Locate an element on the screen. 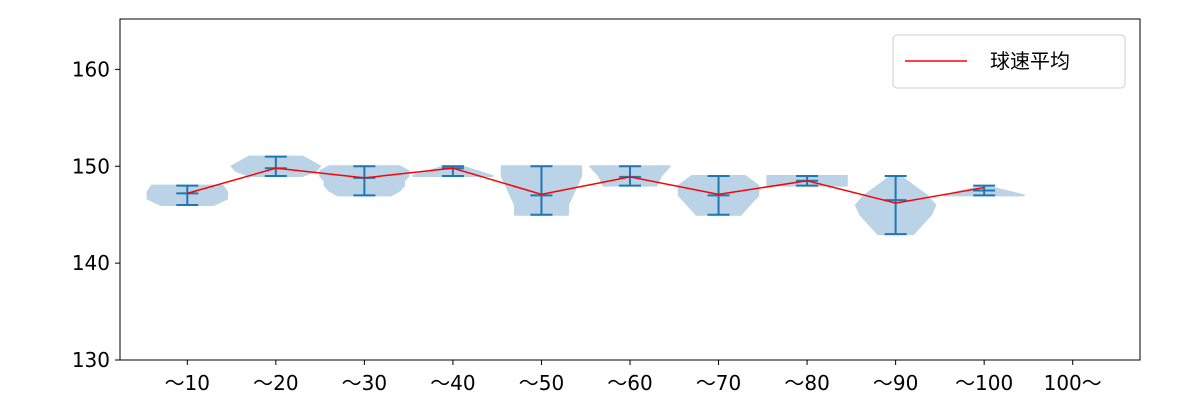 The width and height of the screenshot is (1200, 404). legend: 球速平均 is located at coordinates (1009, 61).